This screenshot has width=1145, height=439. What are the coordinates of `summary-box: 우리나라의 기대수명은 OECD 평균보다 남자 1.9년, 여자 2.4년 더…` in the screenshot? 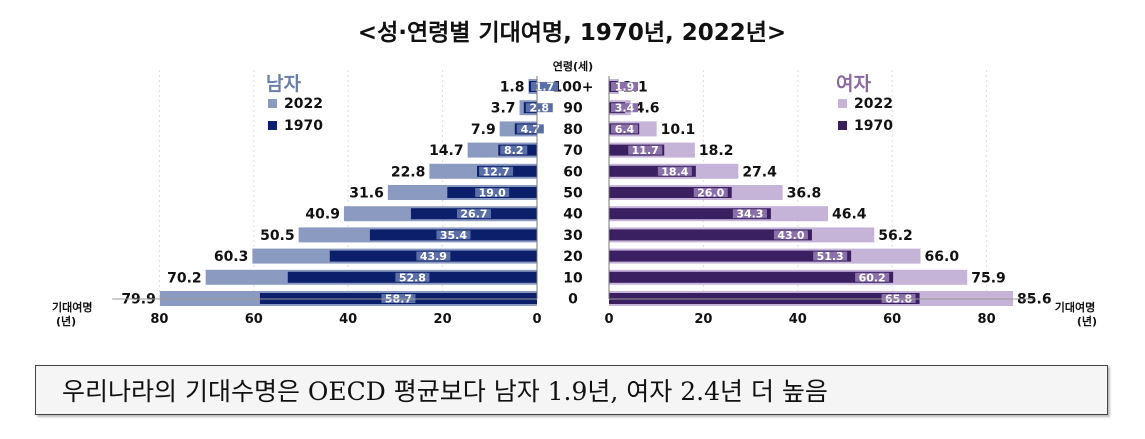 It's located at (571, 390).